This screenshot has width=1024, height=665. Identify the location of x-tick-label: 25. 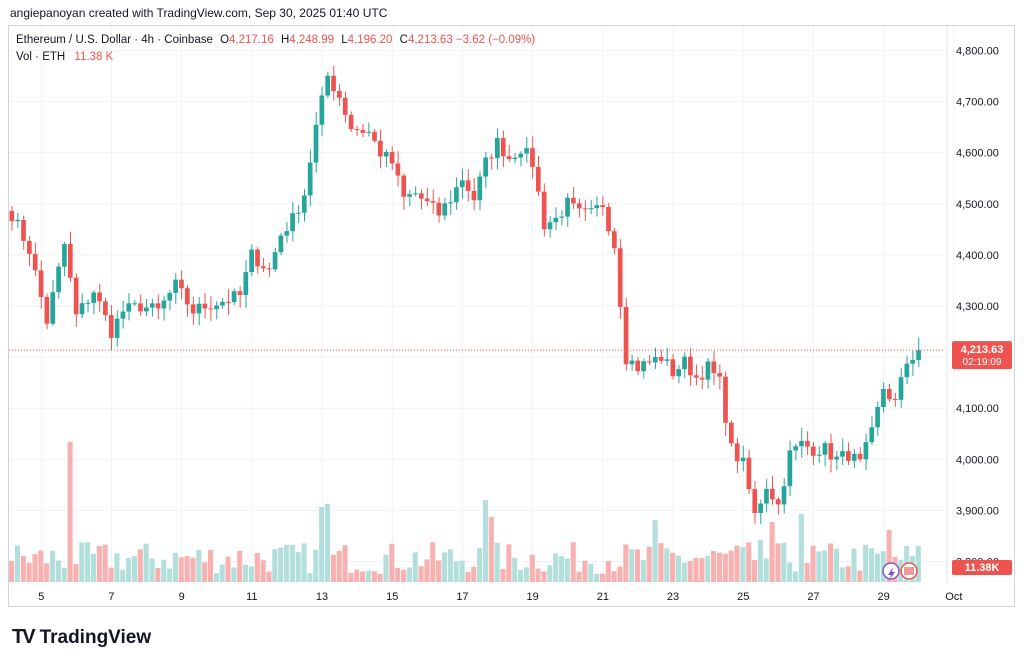
(743, 597).